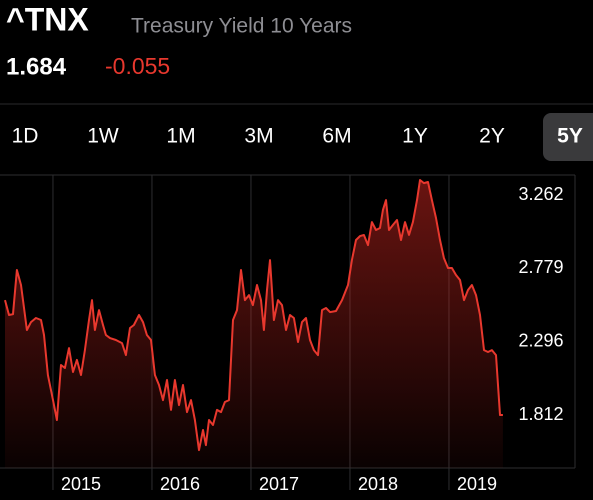 This screenshot has width=593, height=500. I want to click on y-tick-label: 3.262, so click(540, 194).